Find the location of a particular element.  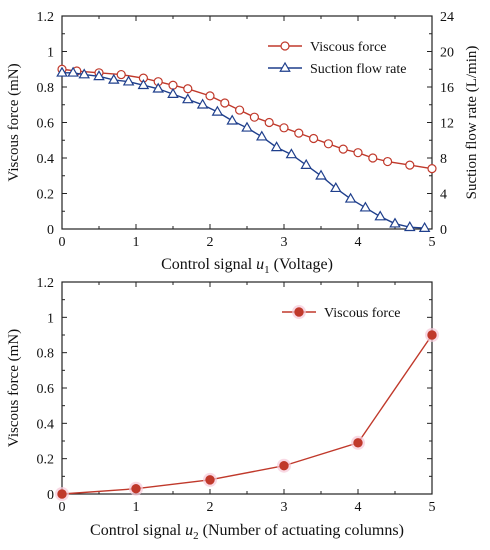

x-tick-label: 1 is located at coordinates (136, 242).